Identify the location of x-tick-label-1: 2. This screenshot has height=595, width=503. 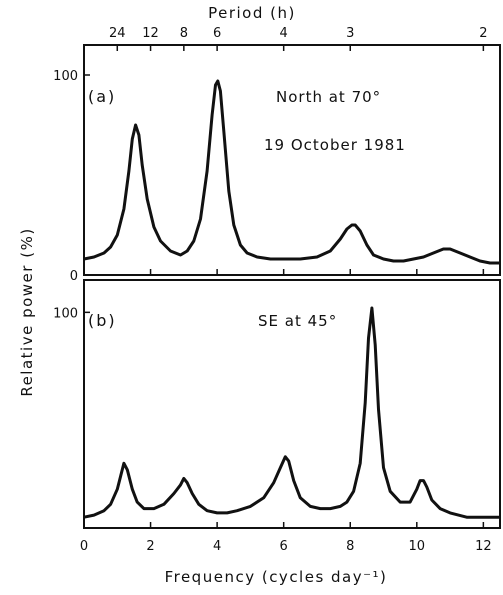
(150, 546).